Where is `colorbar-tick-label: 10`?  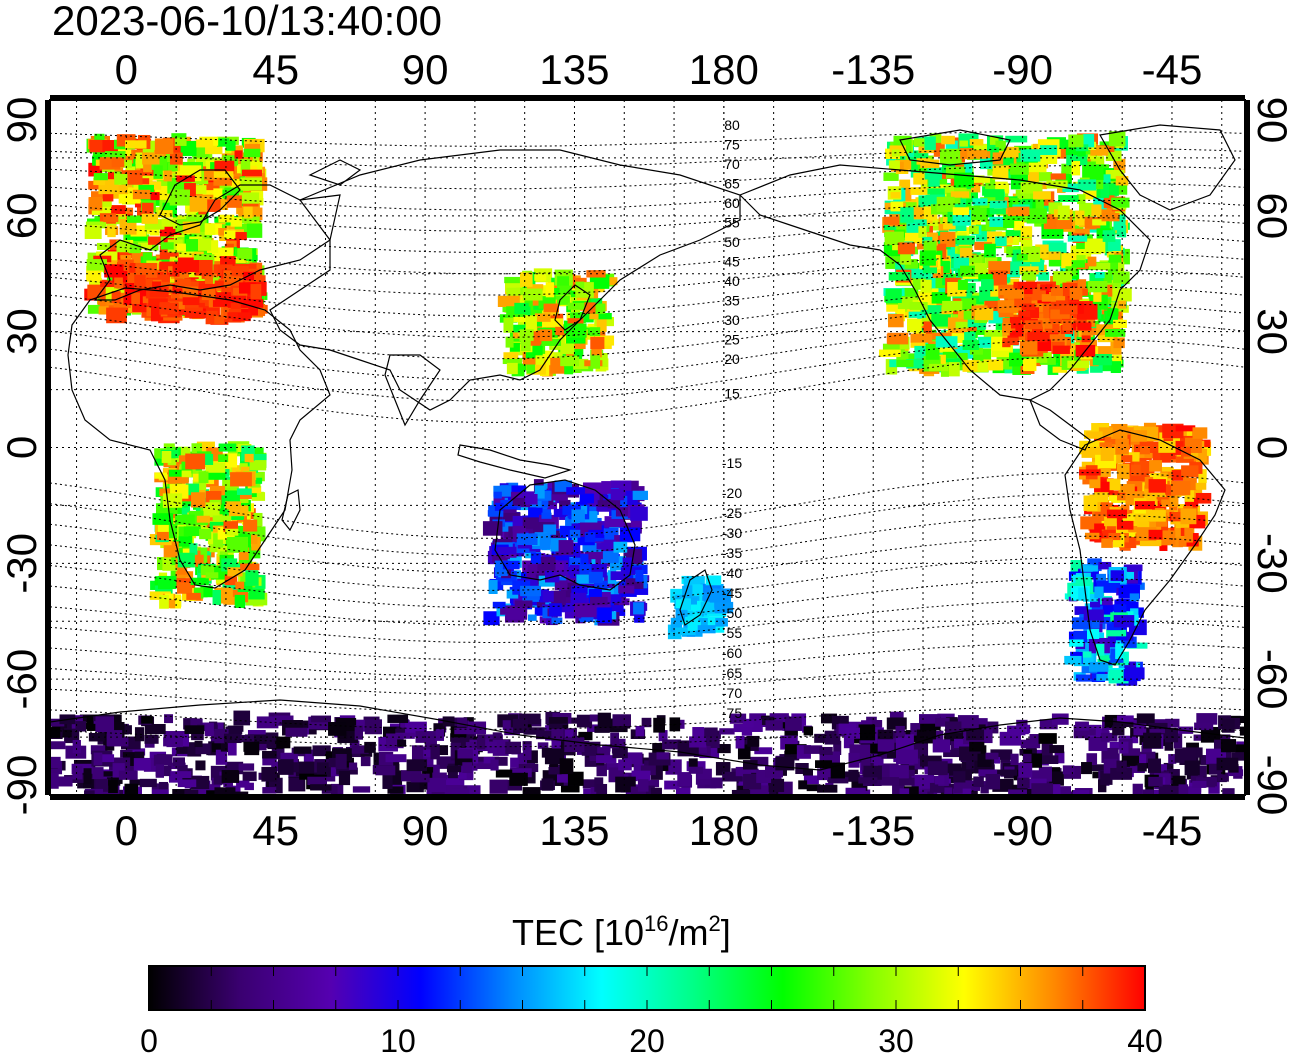
colorbar-tick-label: 10 is located at coordinates (398, 1040).